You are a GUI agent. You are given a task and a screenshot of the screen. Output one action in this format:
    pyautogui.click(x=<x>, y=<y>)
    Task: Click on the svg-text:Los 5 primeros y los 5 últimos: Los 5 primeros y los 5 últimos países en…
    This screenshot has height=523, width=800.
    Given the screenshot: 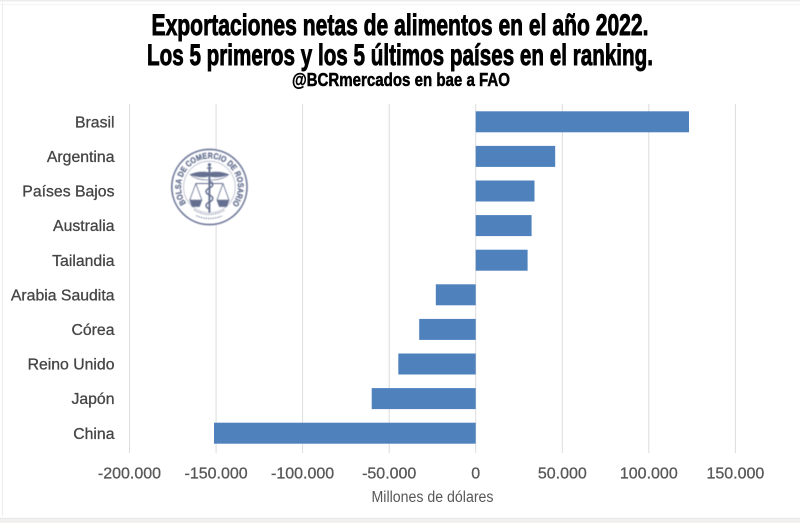 What is the action you would take?
    pyautogui.click(x=400, y=55)
    